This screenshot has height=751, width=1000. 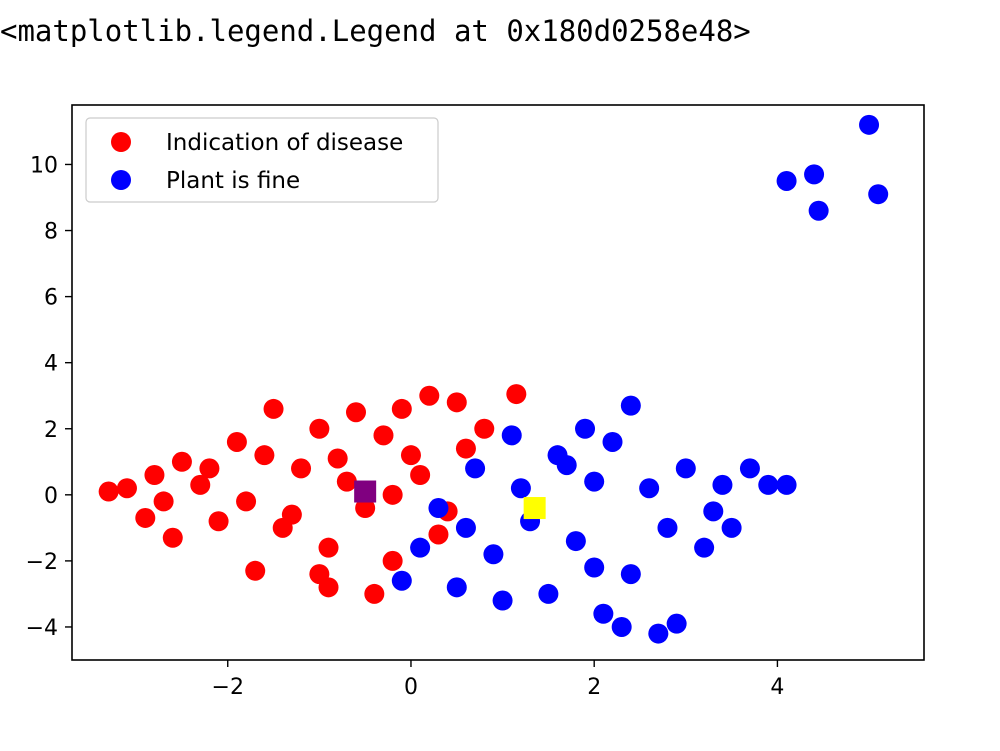 I want to click on y-tick-label: −4, so click(x=42, y=628).